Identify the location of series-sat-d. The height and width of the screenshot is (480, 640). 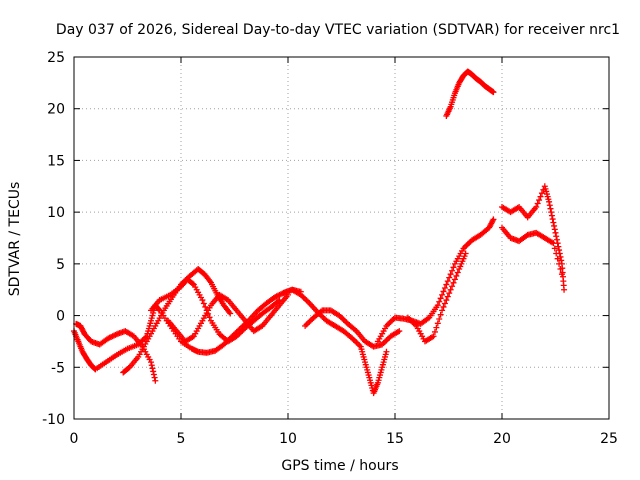
(215, 310).